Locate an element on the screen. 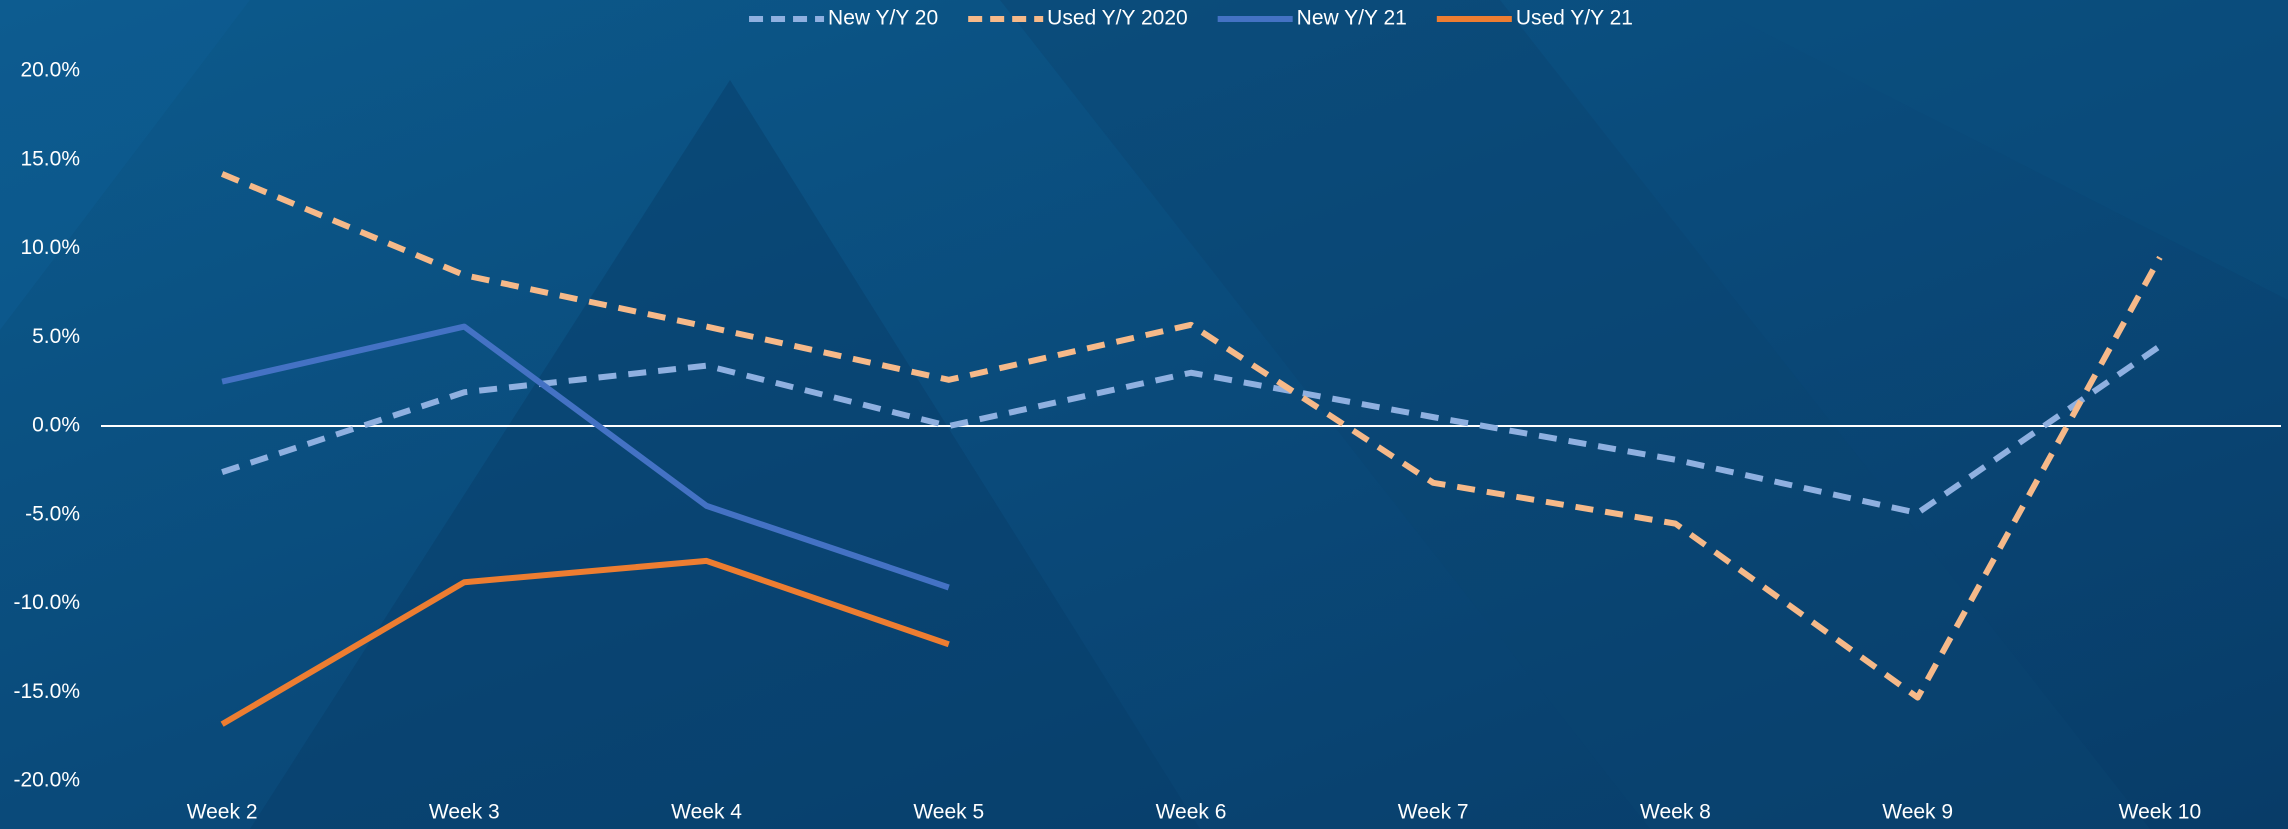 This screenshot has width=2288, height=829. y-tick-label: 15.0% is located at coordinates (50, 158).